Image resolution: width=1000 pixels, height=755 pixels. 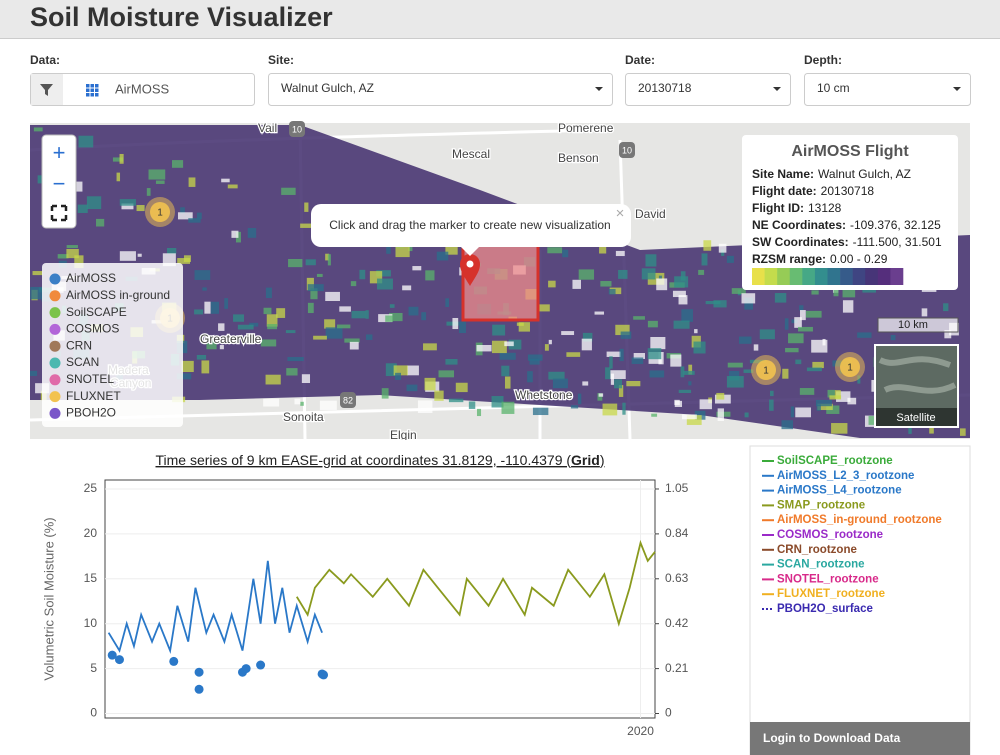 I want to click on satellite-label: Satellite, so click(x=915, y=418).